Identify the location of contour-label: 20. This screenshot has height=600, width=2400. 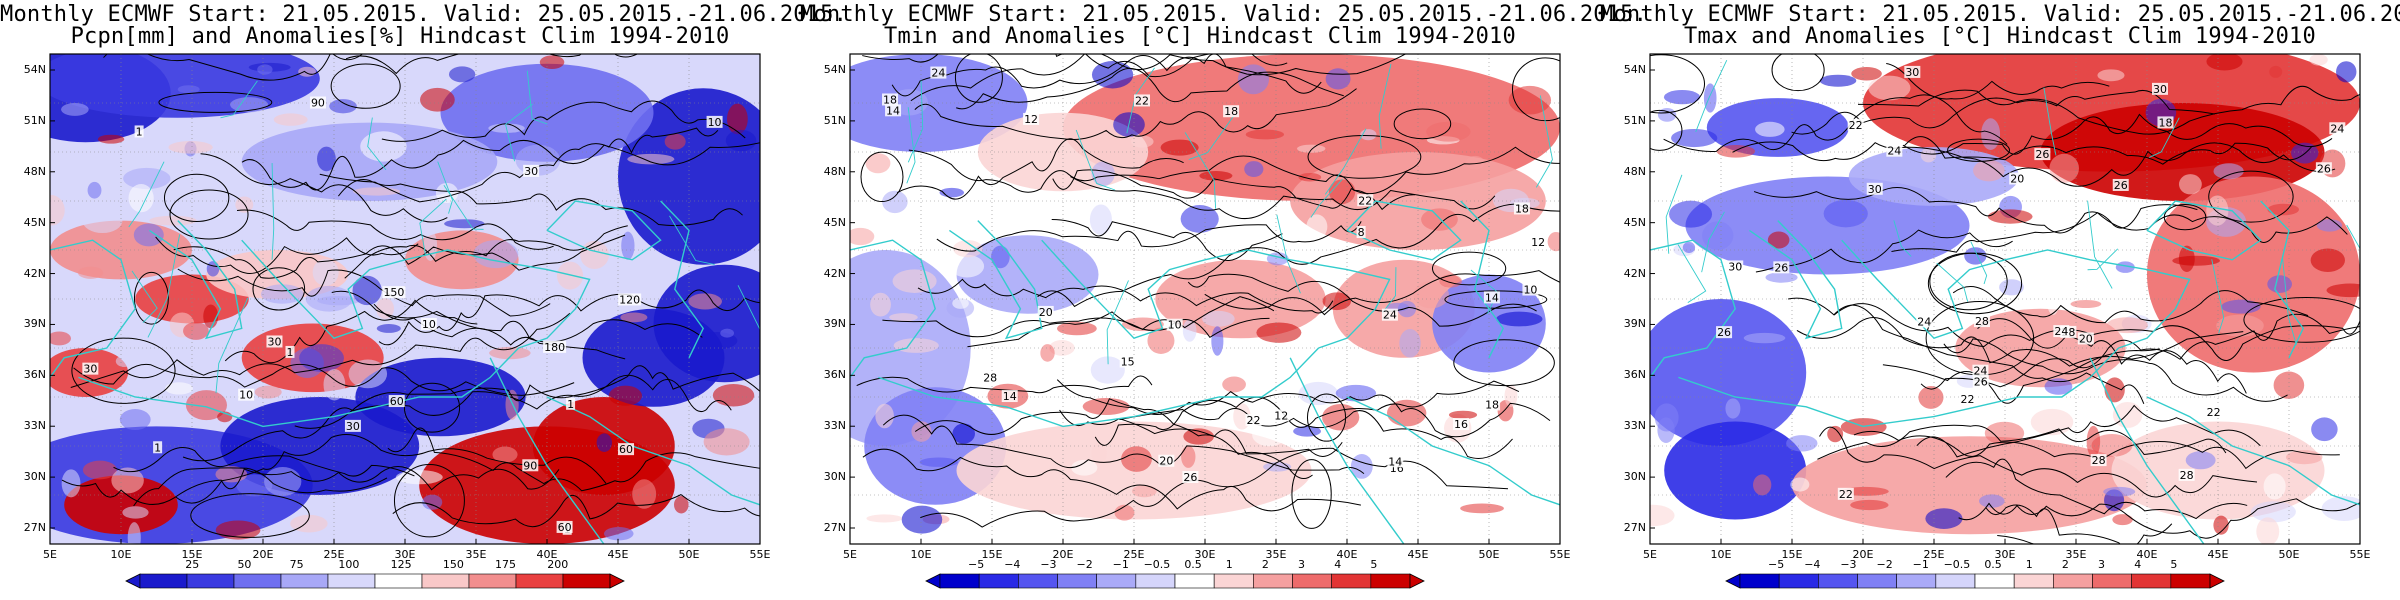
(1166, 461).